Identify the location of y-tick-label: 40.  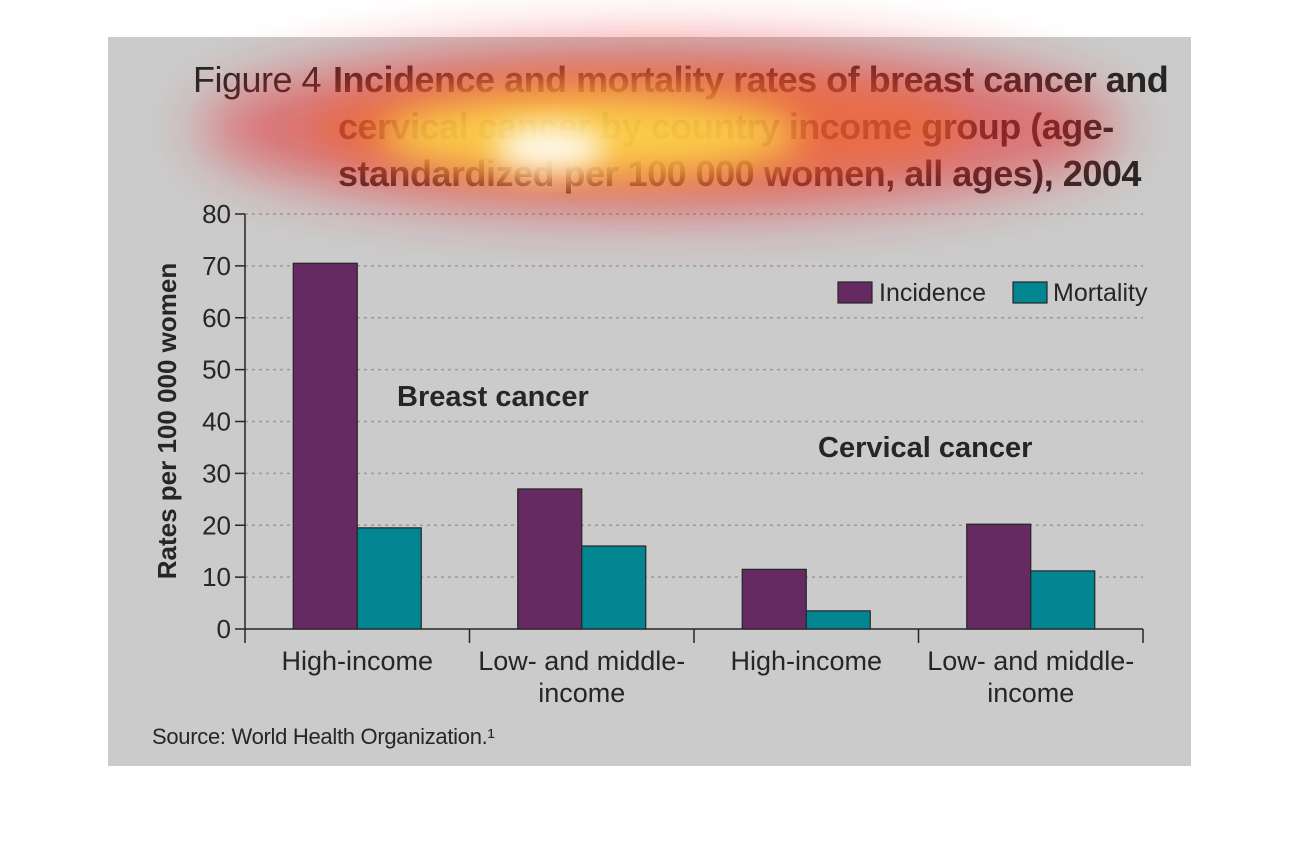
(216, 422).